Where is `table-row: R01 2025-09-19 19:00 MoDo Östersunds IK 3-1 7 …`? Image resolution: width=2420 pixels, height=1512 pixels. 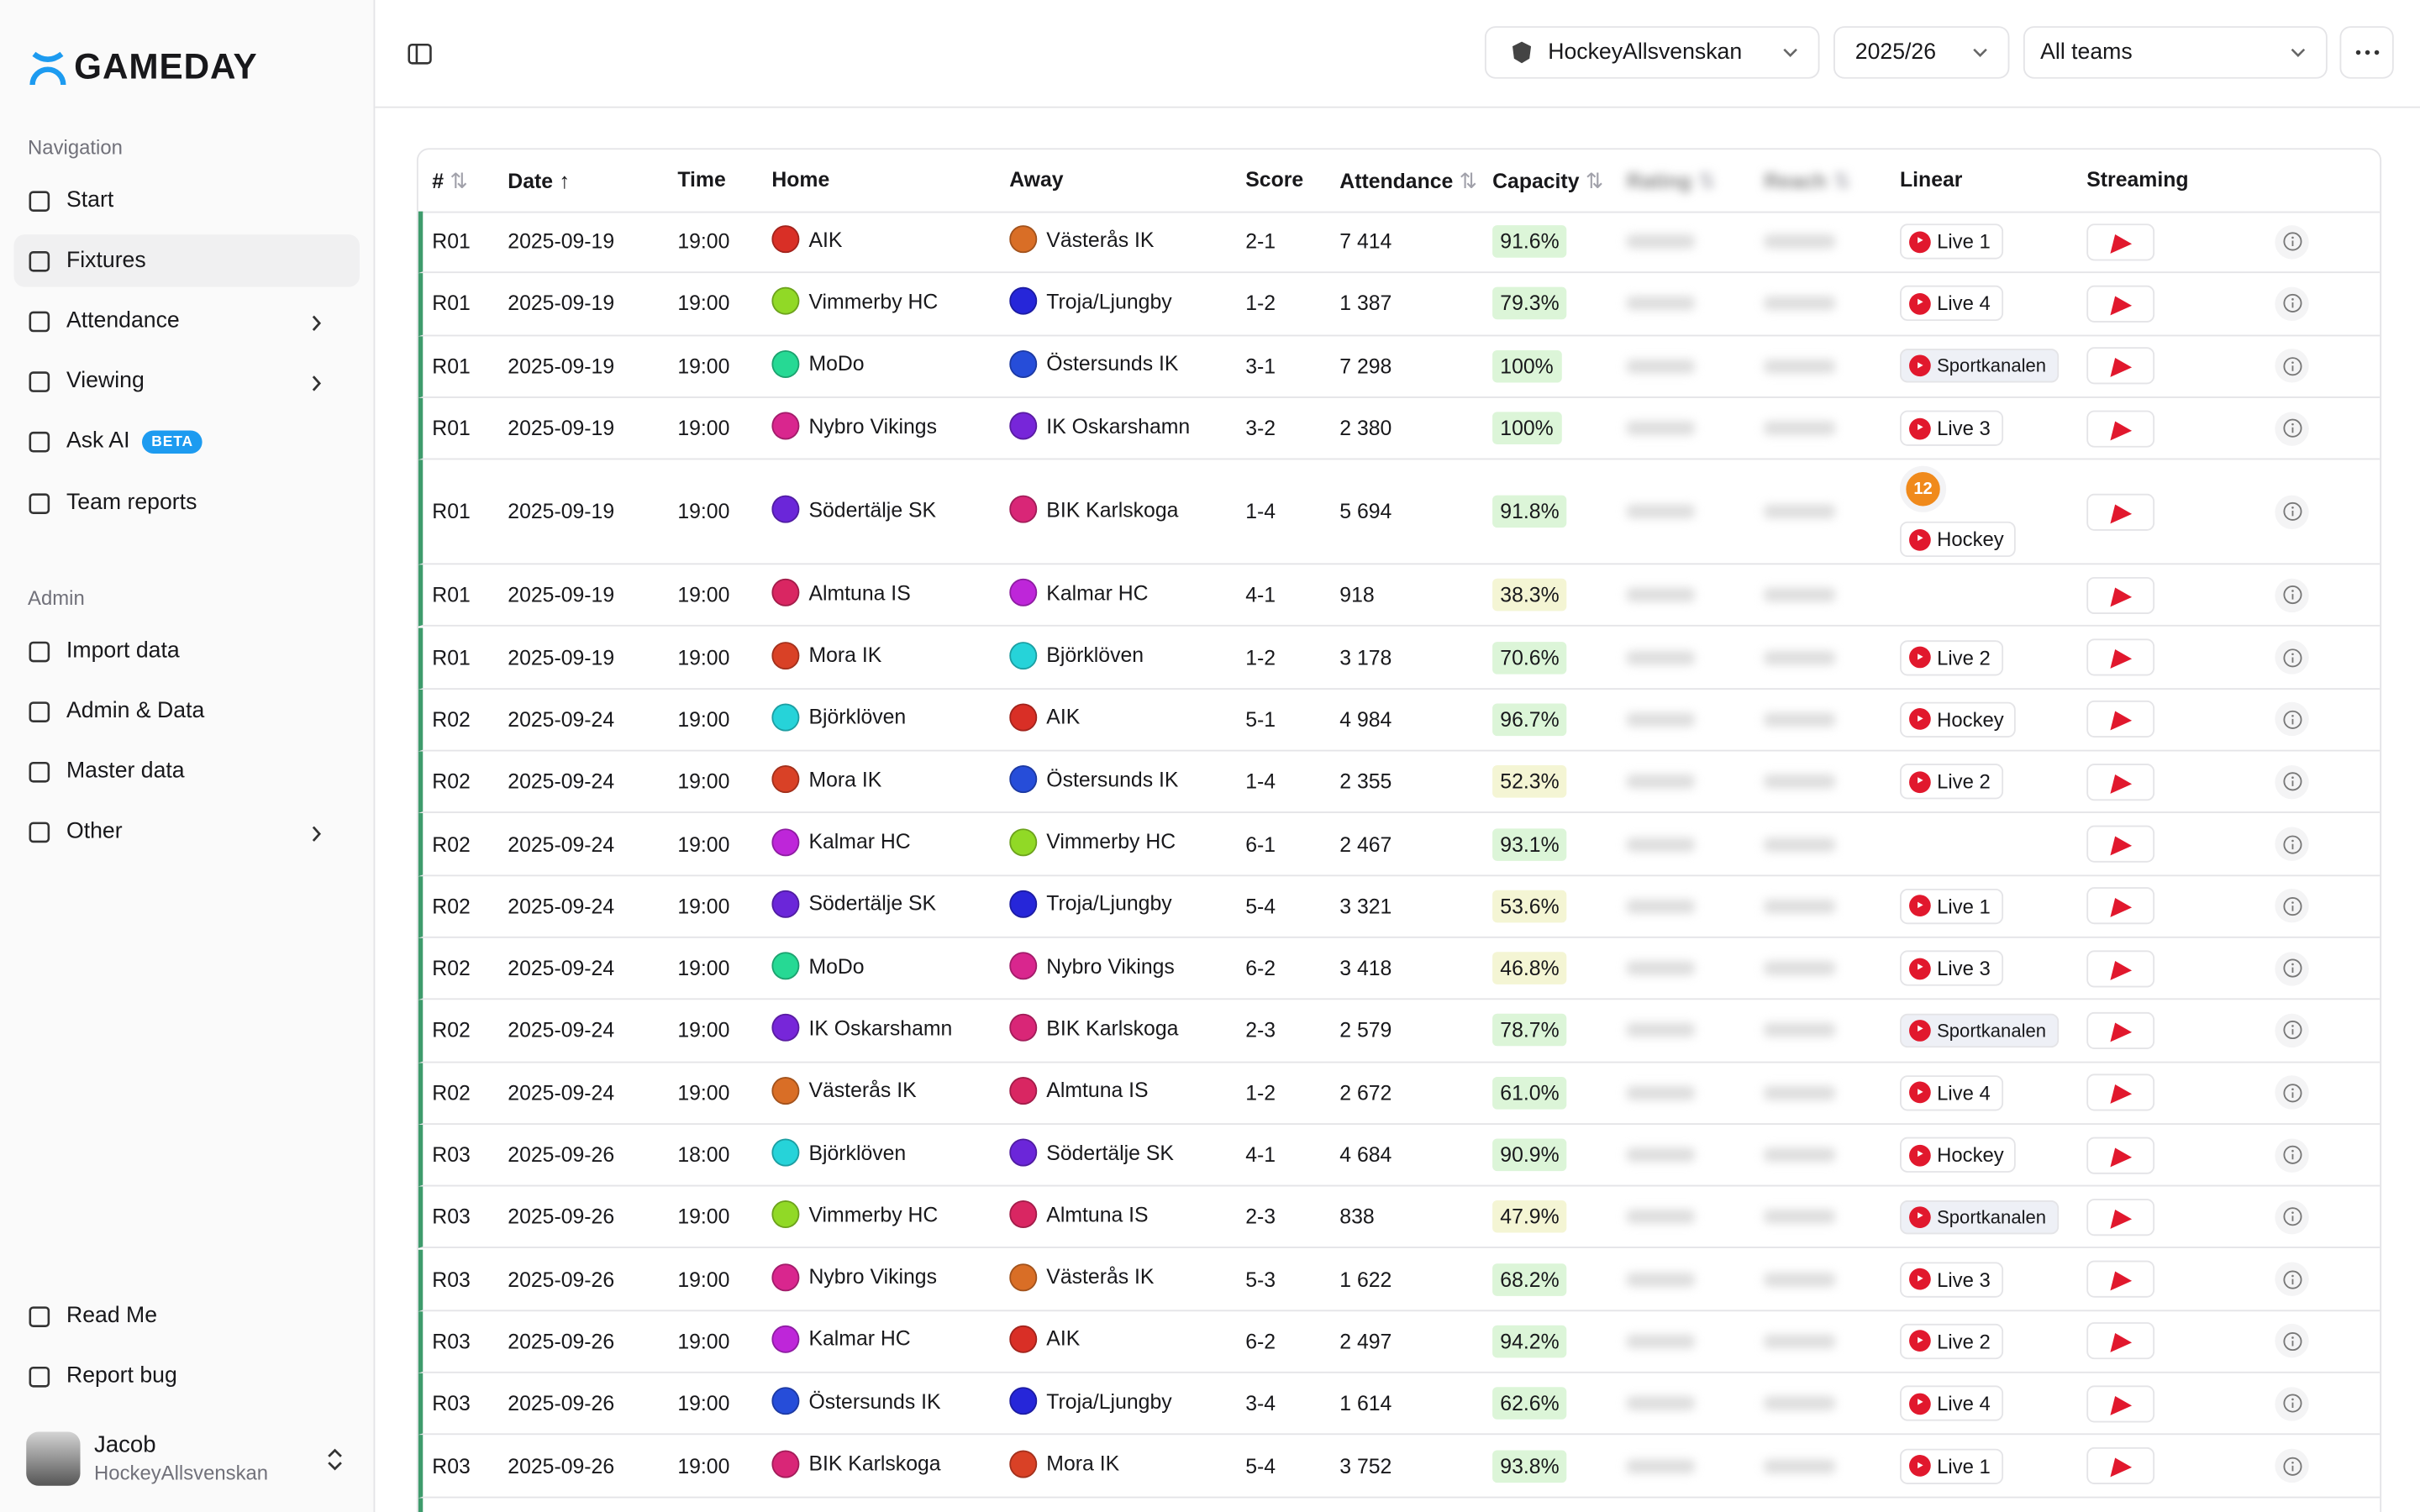
table-row: R01 2025-09-19 19:00 MoDo Östersunds IK 3-1 7 … is located at coordinates (1399, 366).